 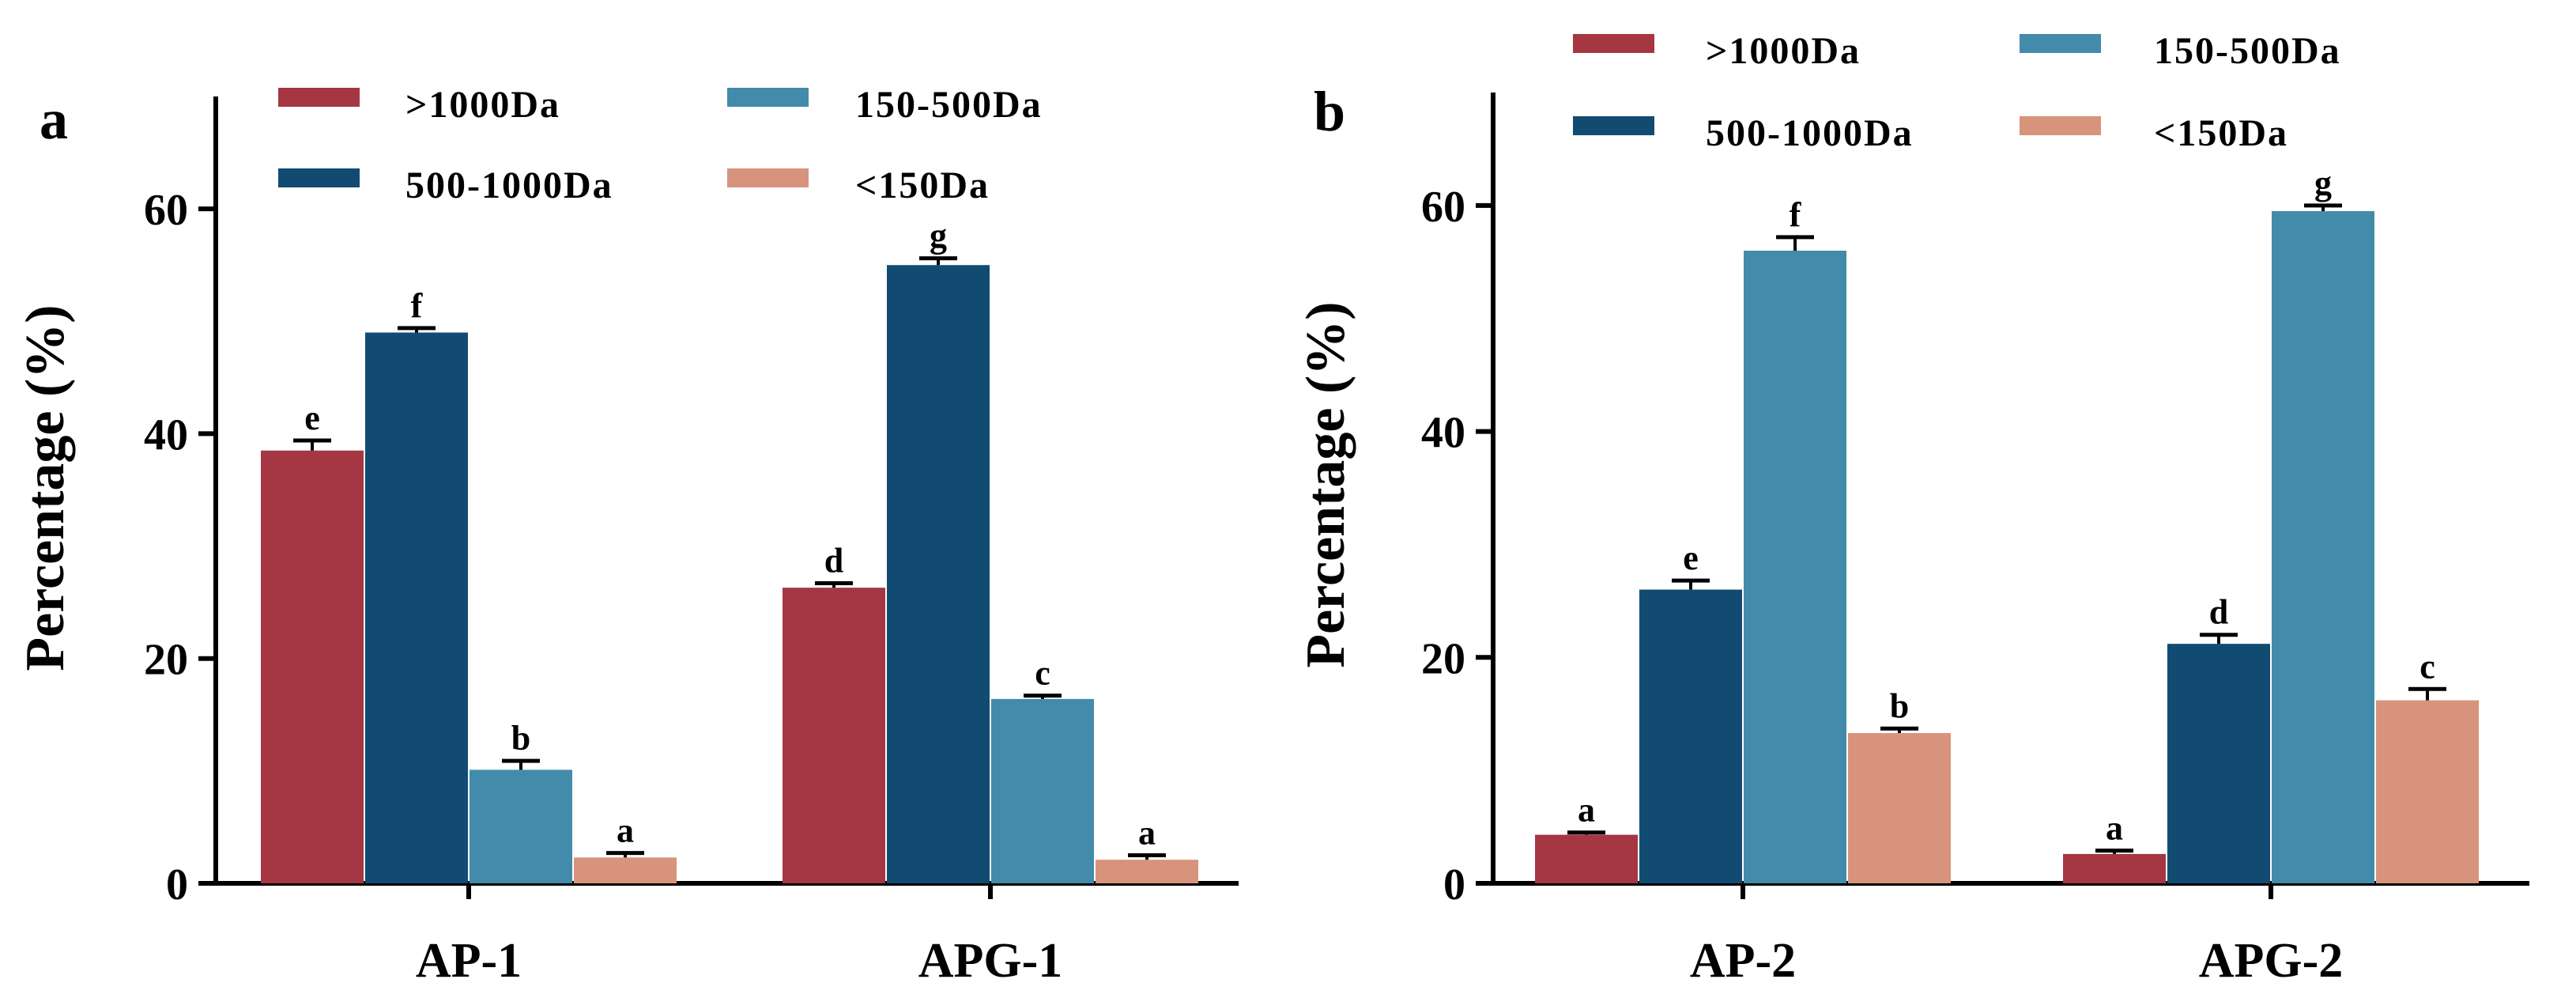 I want to click on panel-label: b, so click(x=1329, y=111).